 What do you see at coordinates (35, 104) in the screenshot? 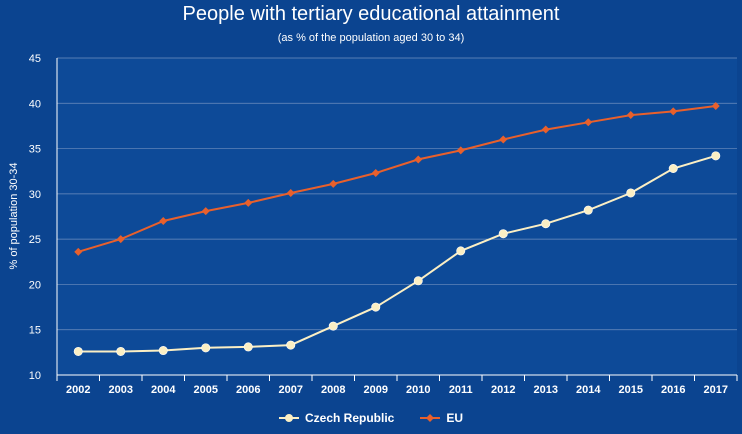
I see `y-tick-label-40: 40` at bounding box center [35, 104].